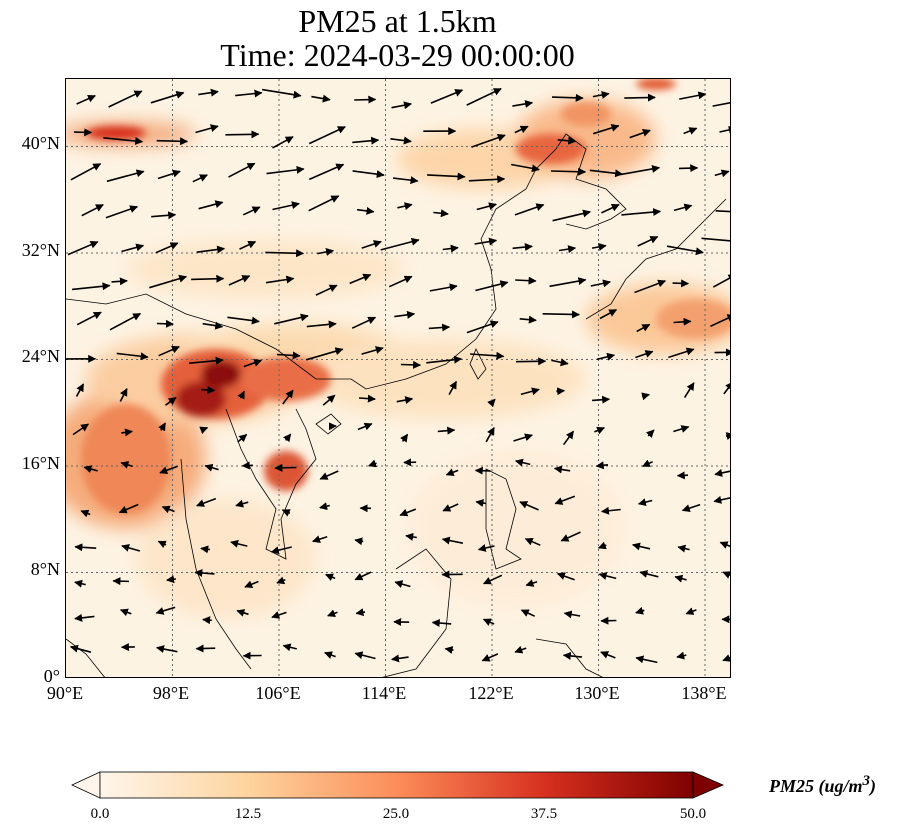 This screenshot has width=905, height=836. I want to click on lat-tick-24n: 24°N, so click(40, 356).